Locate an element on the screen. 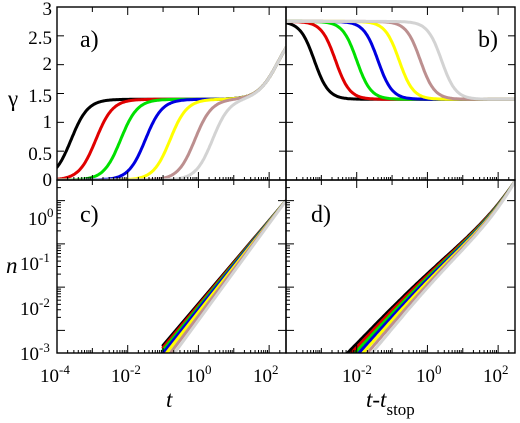  panel-label-a: a) is located at coordinates (89, 40).